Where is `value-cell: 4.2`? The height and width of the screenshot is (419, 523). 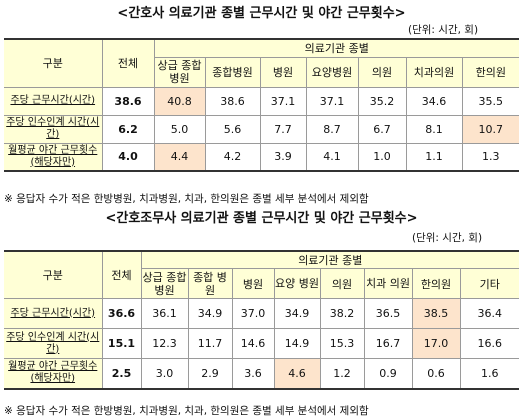
value-cell: 4.2 is located at coordinates (232, 157).